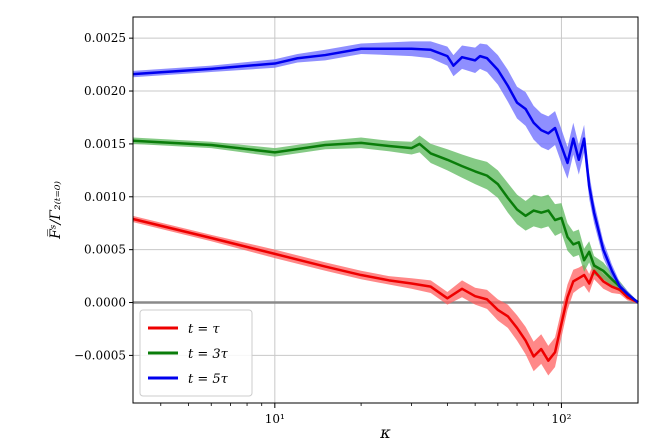 The width and height of the screenshot is (664, 443). I want to click on legend-label-series-2: t = 3τ, so click(208, 354).